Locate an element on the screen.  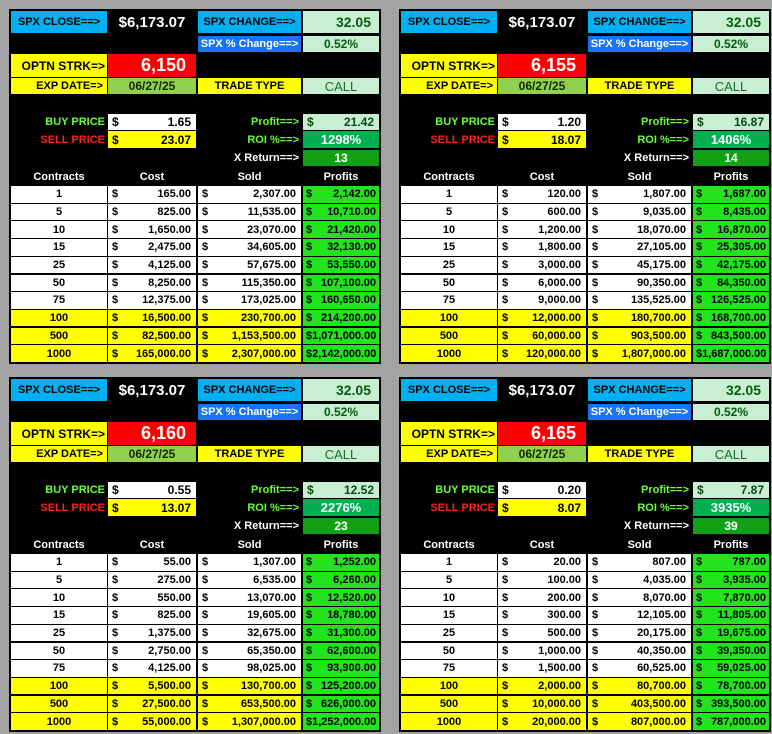
row-cost: $5,500.00 is located at coordinates (152, 686).